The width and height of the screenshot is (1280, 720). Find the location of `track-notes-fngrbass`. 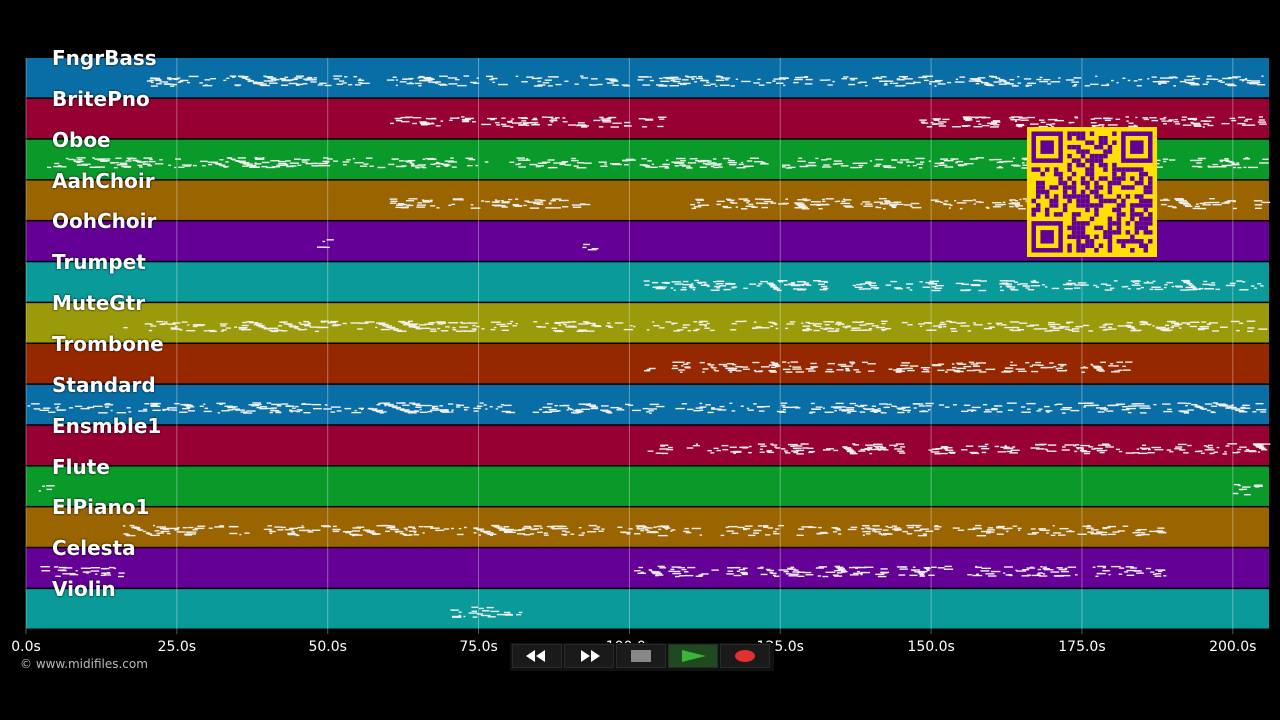

track-notes-fngrbass is located at coordinates (706, 81).